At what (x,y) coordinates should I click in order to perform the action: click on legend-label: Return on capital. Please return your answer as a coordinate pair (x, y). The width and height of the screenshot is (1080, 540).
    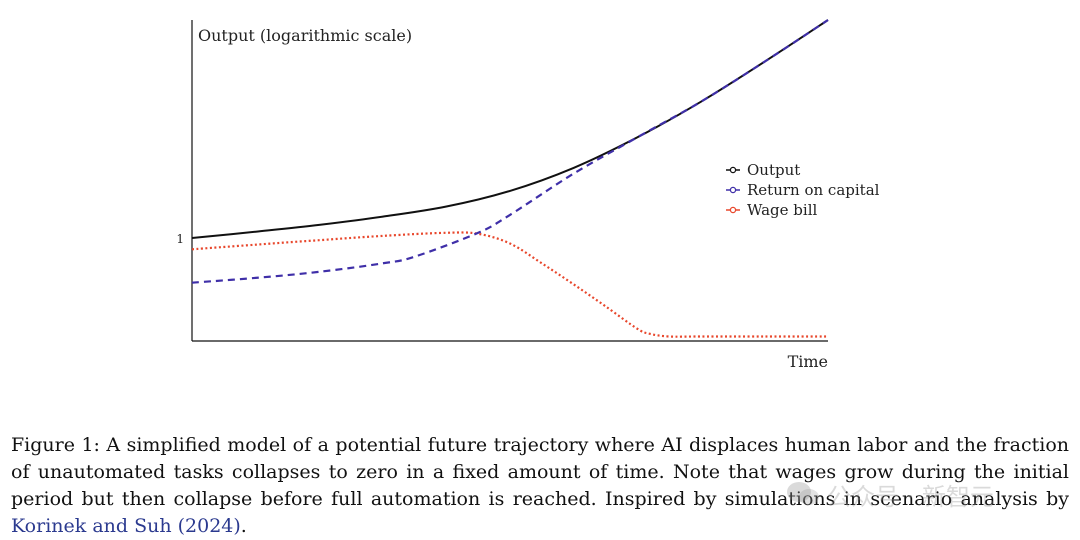
    Looking at the image, I should click on (813, 190).